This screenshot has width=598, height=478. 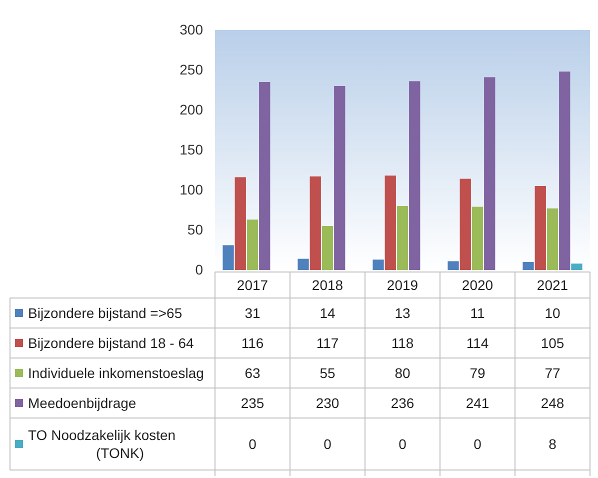 What do you see at coordinates (552, 373) in the screenshot?
I see `data-label: 77` at bounding box center [552, 373].